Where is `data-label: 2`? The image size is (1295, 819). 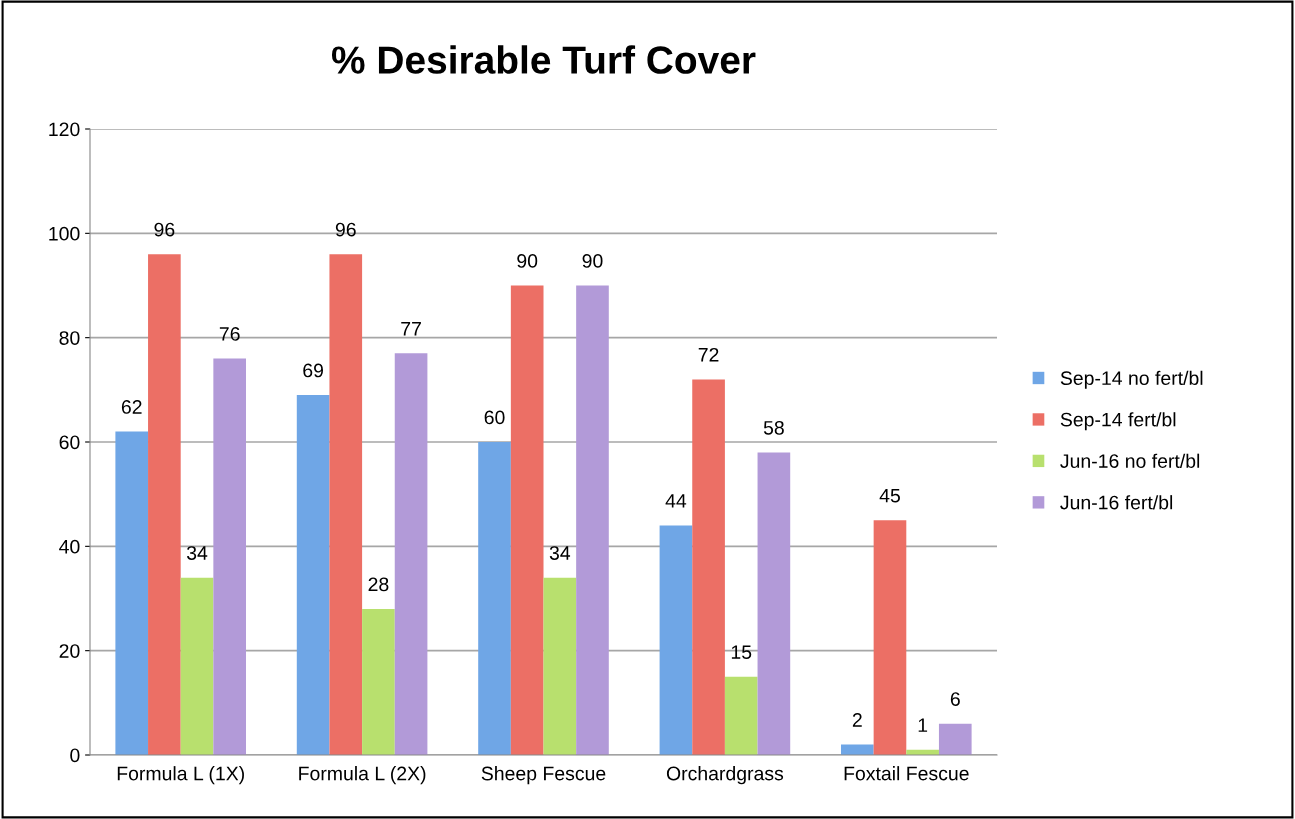
data-label: 2 is located at coordinates (857, 720).